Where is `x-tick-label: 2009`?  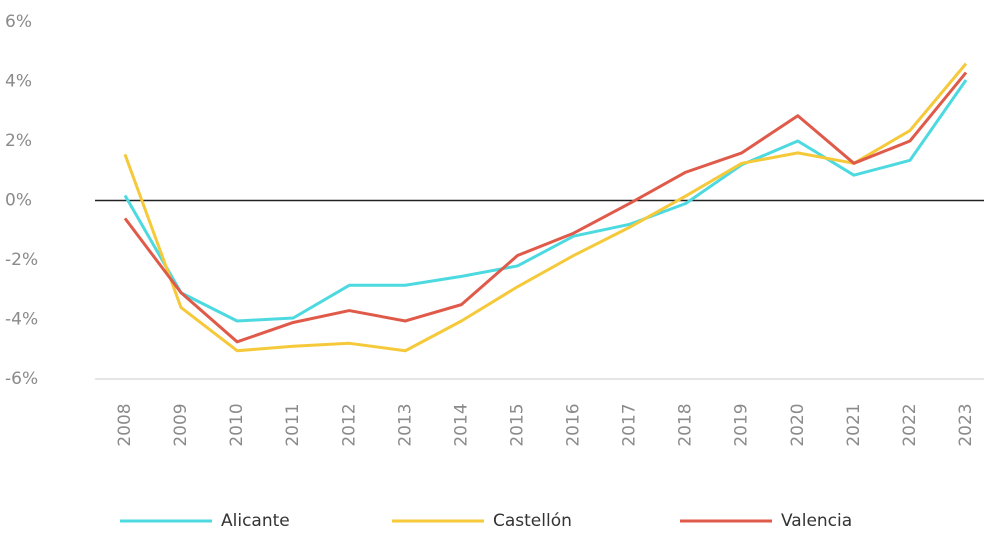 x-tick-label: 2009 is located at coordinates (181, 424).